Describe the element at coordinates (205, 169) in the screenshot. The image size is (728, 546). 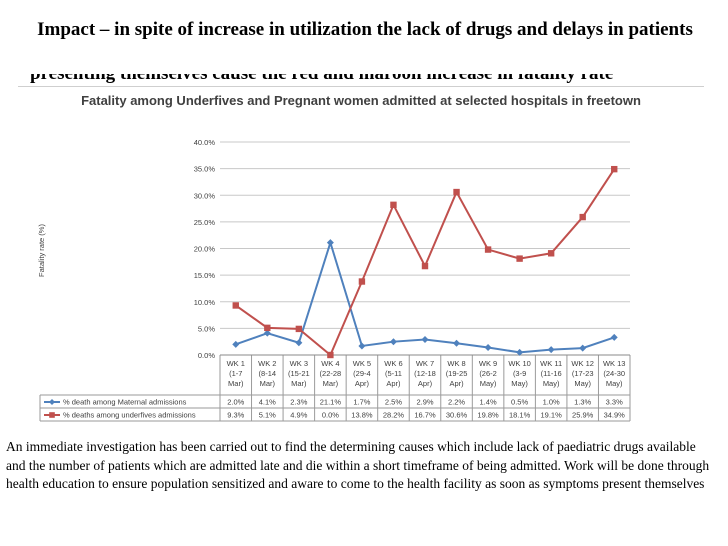
I see `y-tick-label: 35.0%` at that location.